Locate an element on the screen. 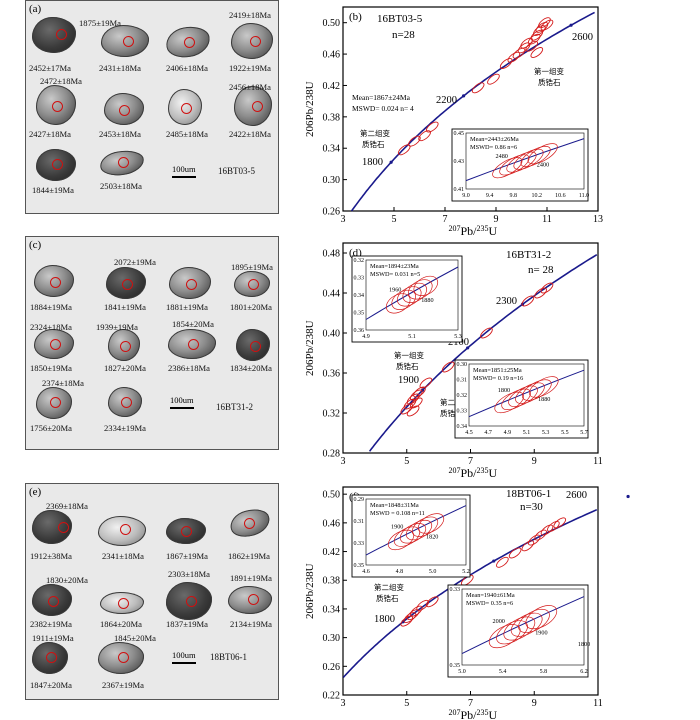  x-tick-label: 11 is located at coordinates (598, 461).